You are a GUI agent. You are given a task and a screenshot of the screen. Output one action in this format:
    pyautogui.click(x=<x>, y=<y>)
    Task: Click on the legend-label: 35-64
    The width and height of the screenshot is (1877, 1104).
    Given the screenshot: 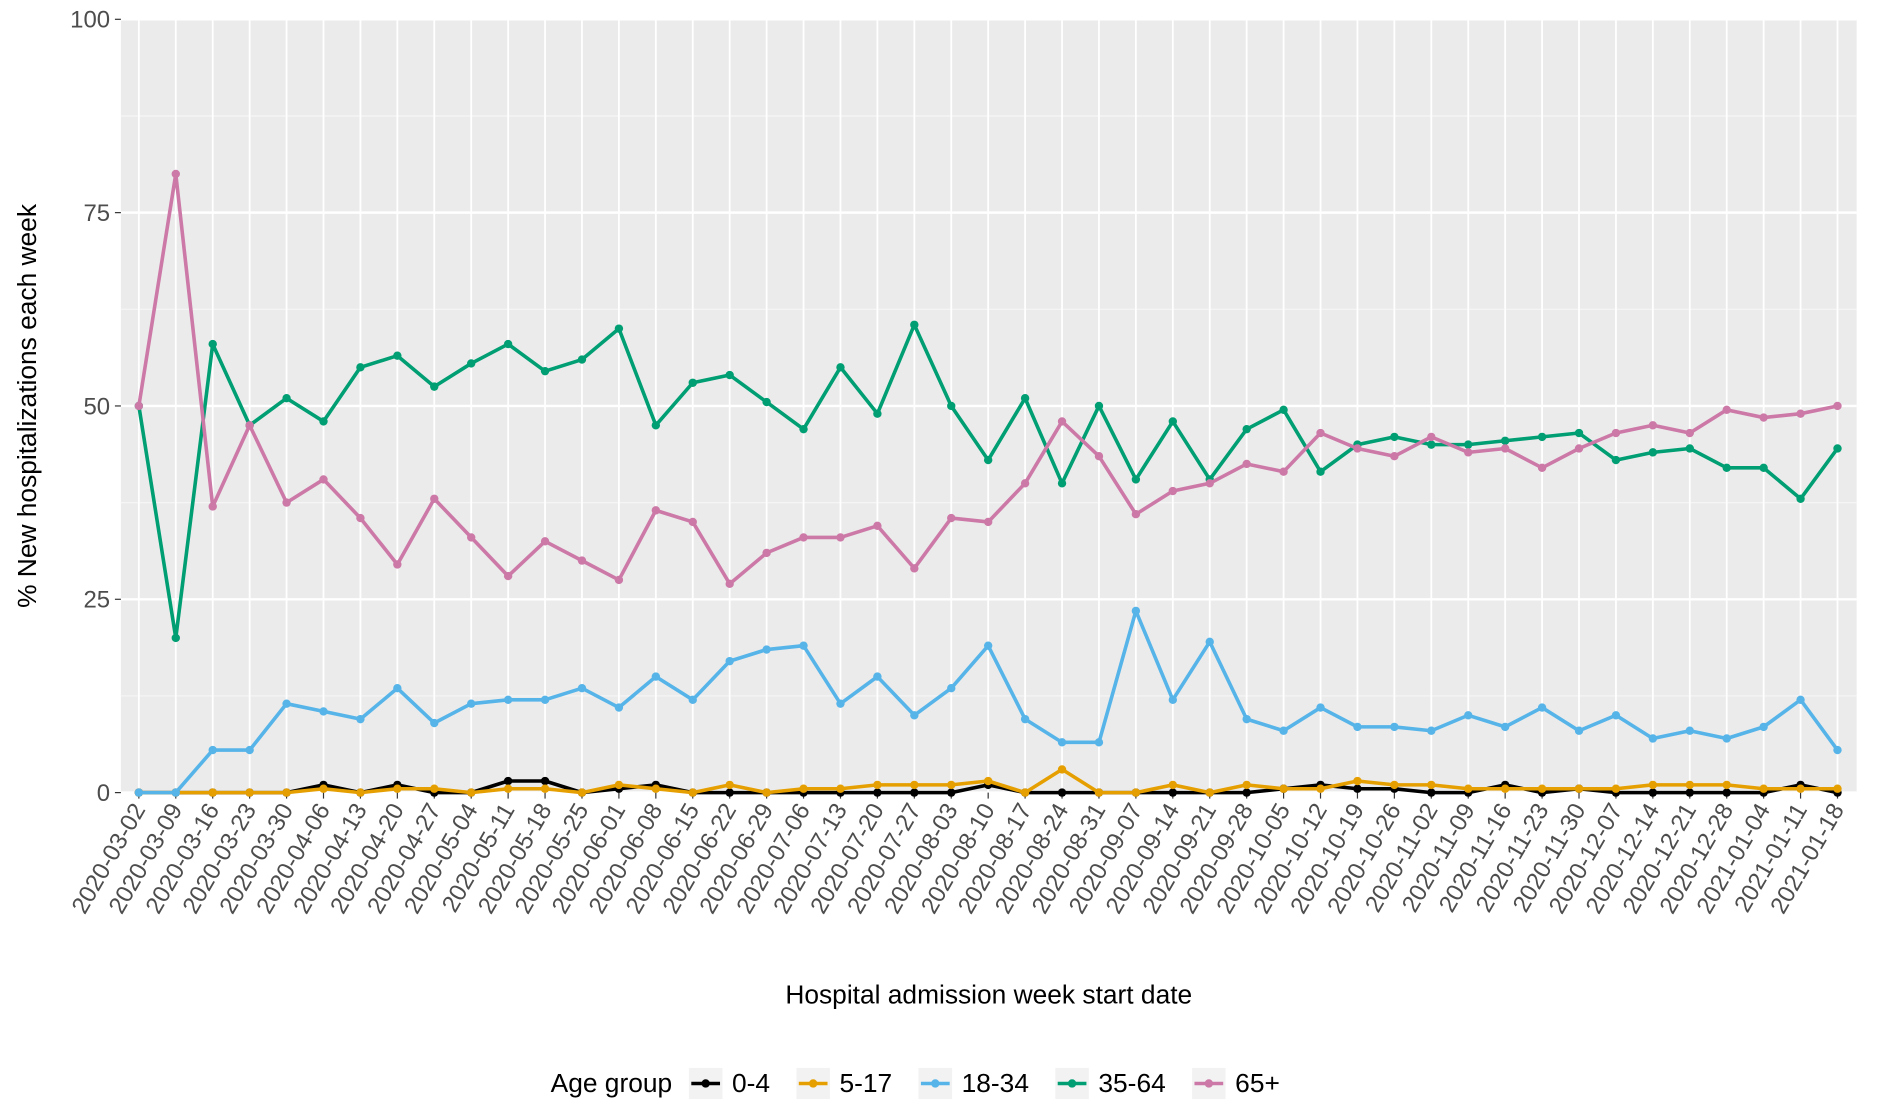 What is the action you would take?
    pyautogui.click(x=1131, y=1083)
    